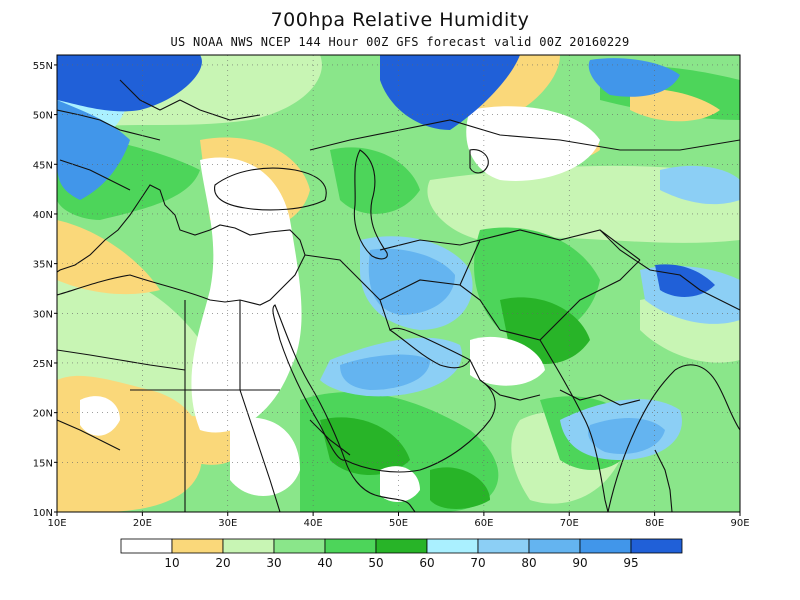 The width and height of the screenshot is (800, 600). What do you see at coordinates (142, 523) in the screenshot?
I see `lon-tick-label: 20E` at bounding box center [142, 523].